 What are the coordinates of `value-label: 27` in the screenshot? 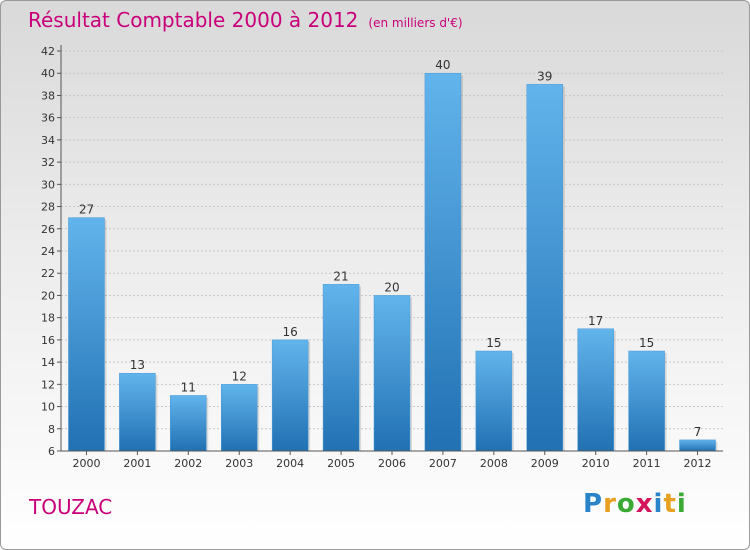 It's located at (86, 210).